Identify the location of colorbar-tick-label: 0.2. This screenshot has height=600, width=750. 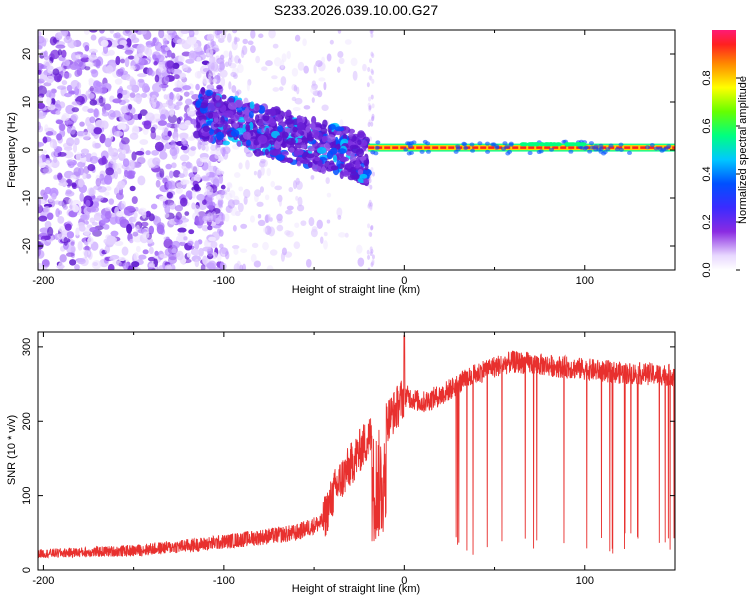
(707, 221).